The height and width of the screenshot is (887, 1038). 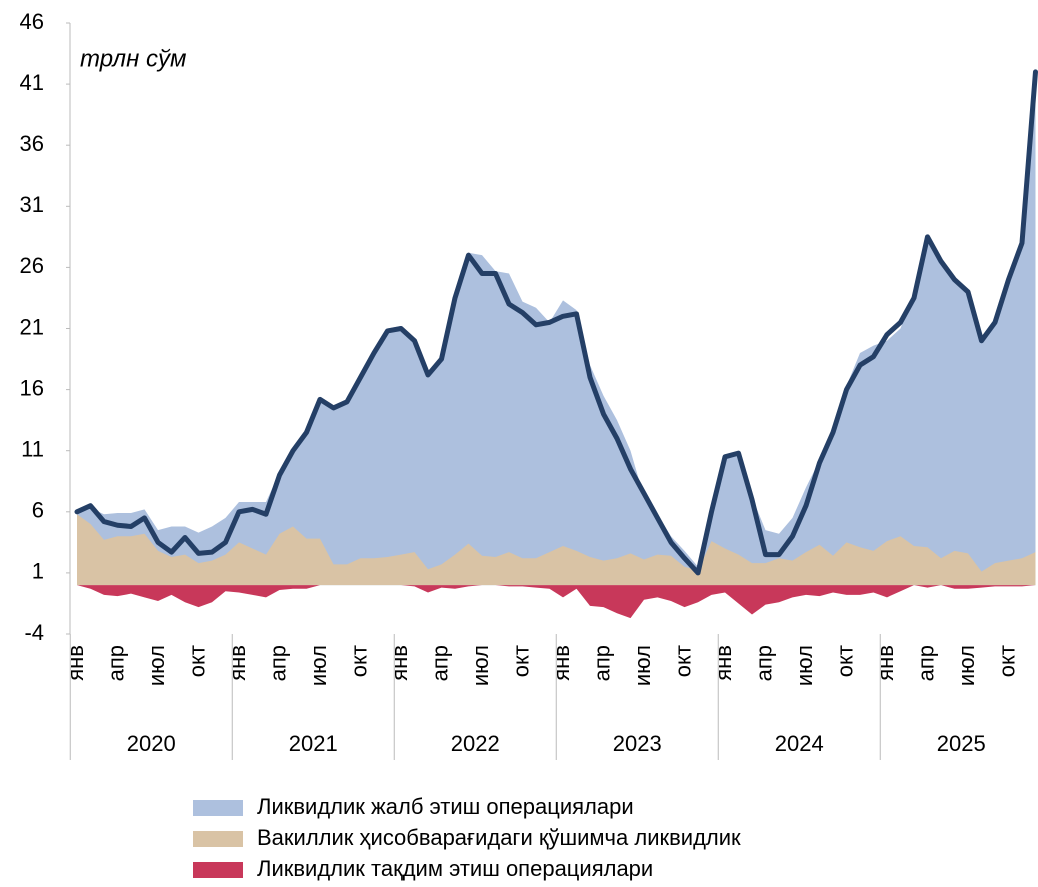 What do you see at coordinates (445, 806) in the screenshot?
I see `legend-label: Ликвидлик жалб этиш операциялари` at bounding box center [445, 806].